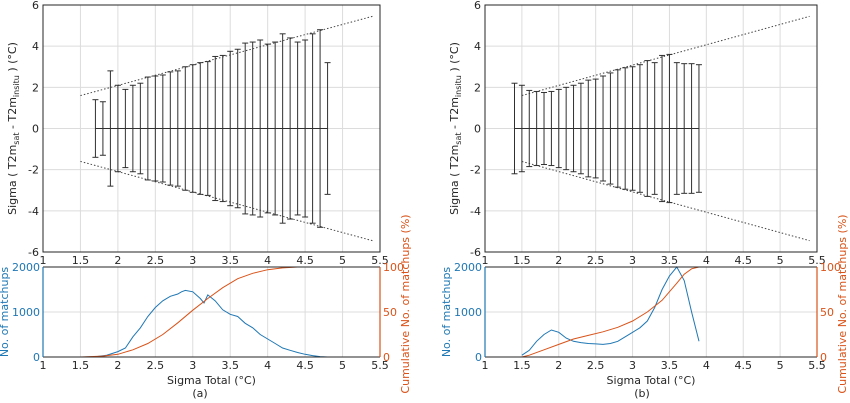 The image size is (850, 403). What do you see at coordinates (199, 393) in the screenshot?
I see `caption-a: (a)` at bounding box center [199, 393].